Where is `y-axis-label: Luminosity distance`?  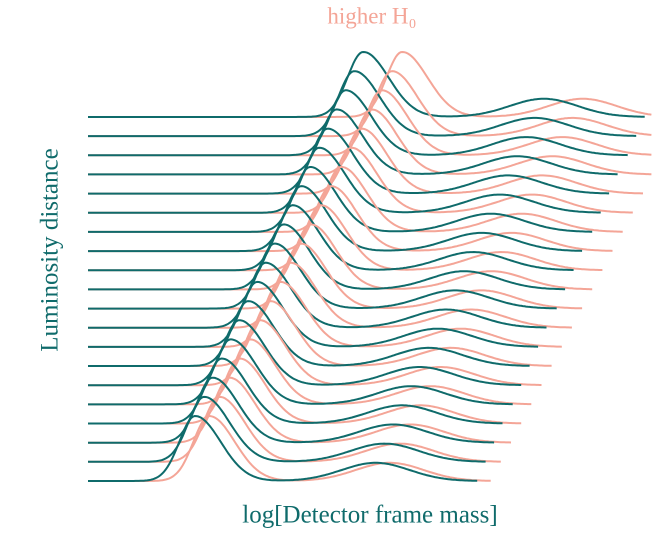 y-axis-label: Luminosity distance is located at coordinates (50, 249).